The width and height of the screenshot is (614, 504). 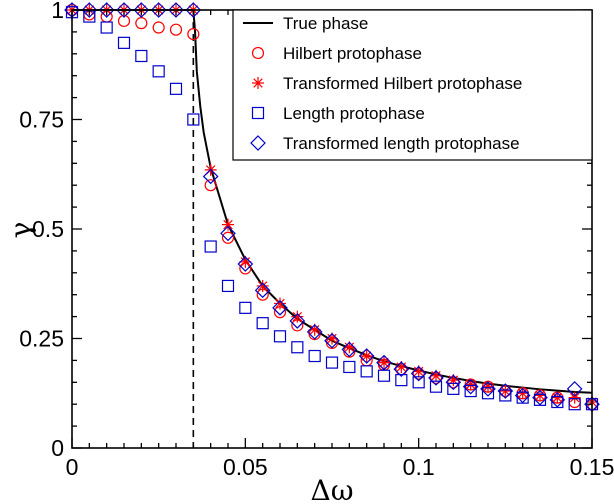 I want to click on legend-entry: True phase, so click(x=305, y=23).